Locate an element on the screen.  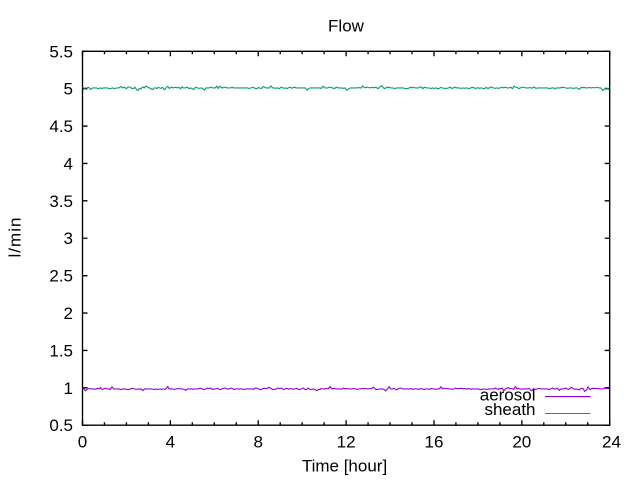
svg-text: 12 is located at coordinates (346, 442).